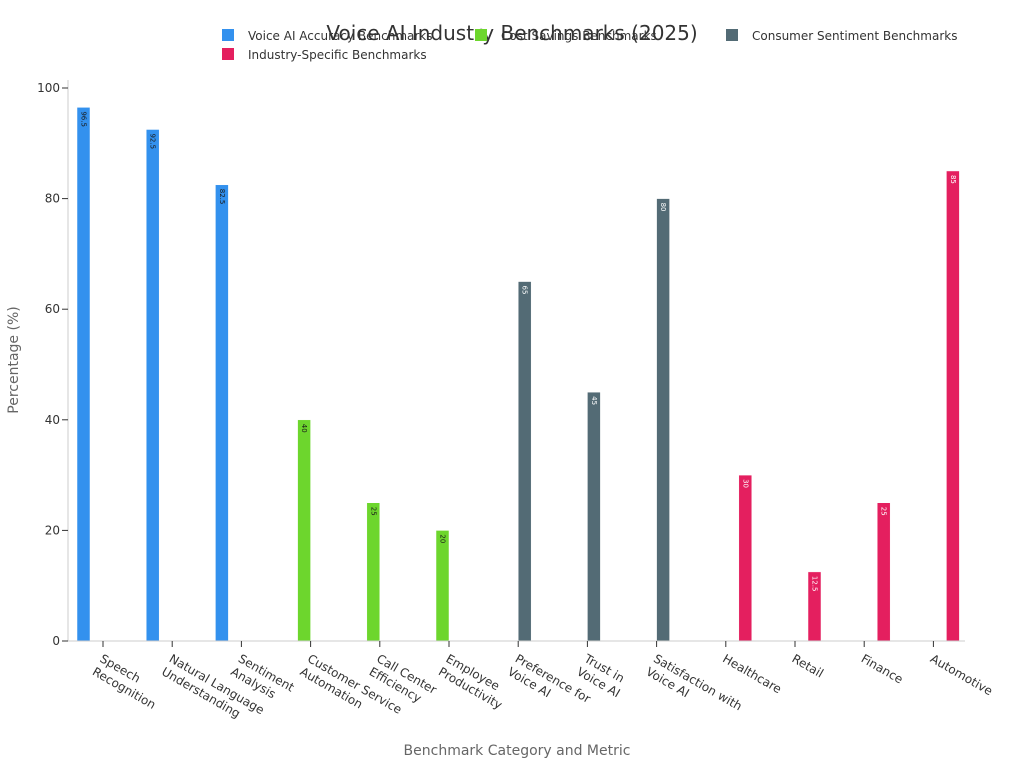 The width and height of the screenshot is (1024, 768). Describe the element at coordinates (84, 119) in the screenshot. I see `bar-value-label: 96.5` at that location.